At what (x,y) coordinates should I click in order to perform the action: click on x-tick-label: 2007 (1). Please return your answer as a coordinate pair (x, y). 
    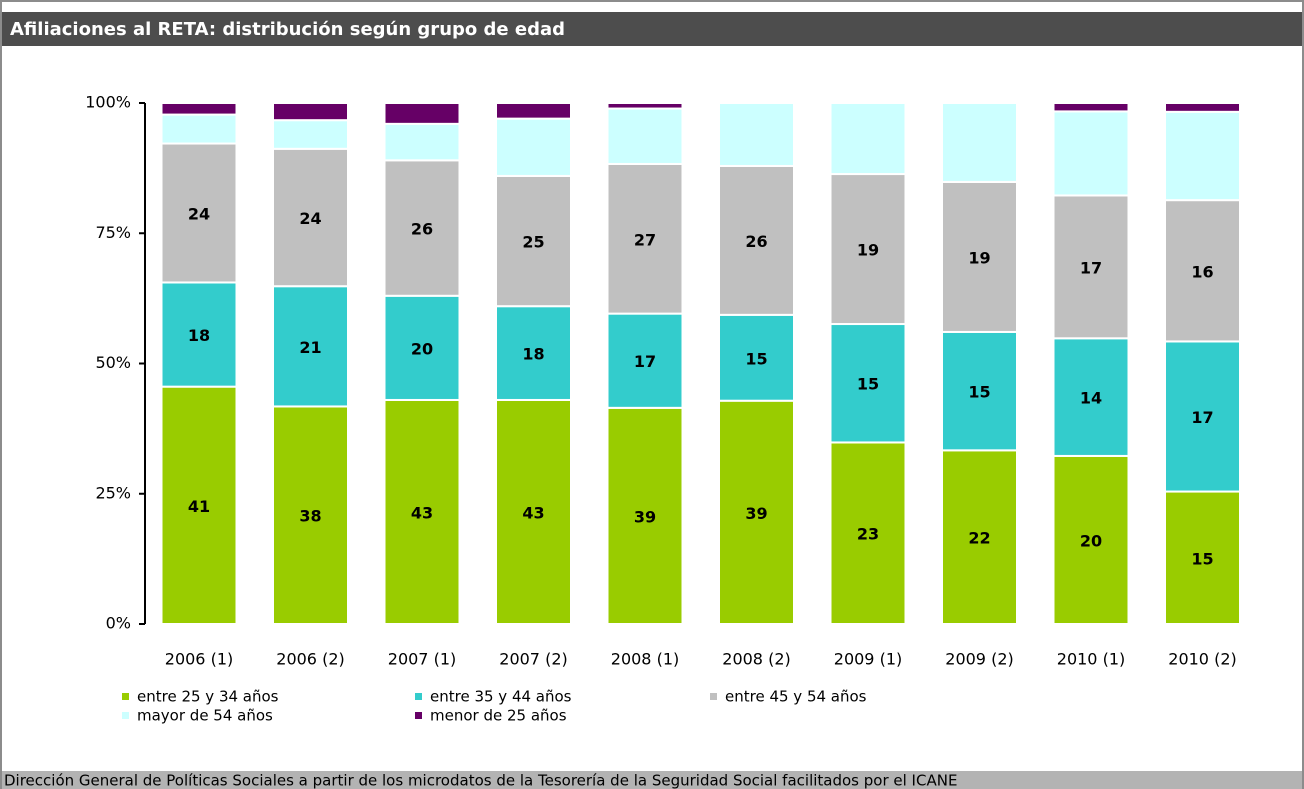
    Looking at the image, I should click on (422, 659).